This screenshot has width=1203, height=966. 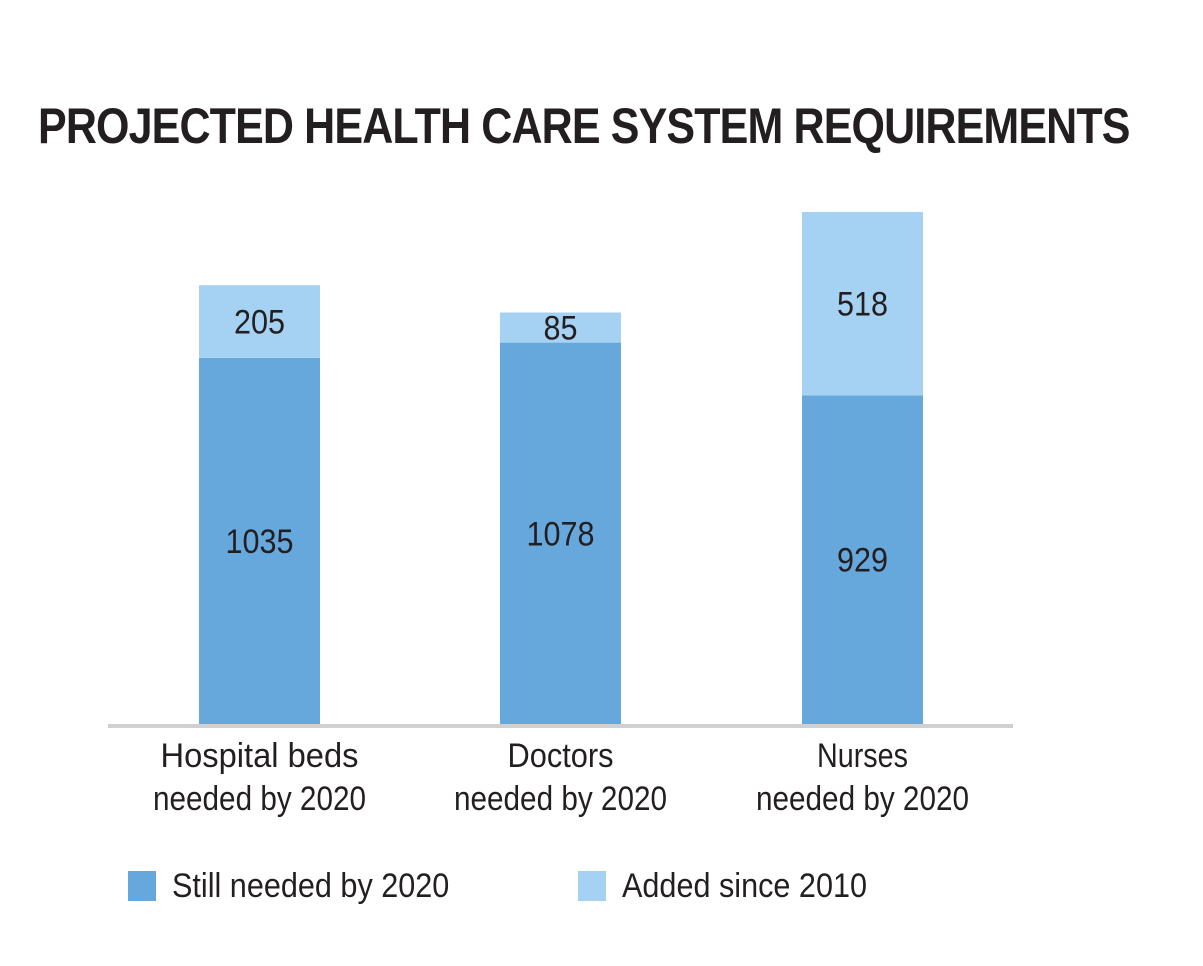 What do you see at coordinates (260, 756) in the screenshot?
I see `category-label-hospital-beds-line-1: Hospital beds` at bounding box center [260, 756].